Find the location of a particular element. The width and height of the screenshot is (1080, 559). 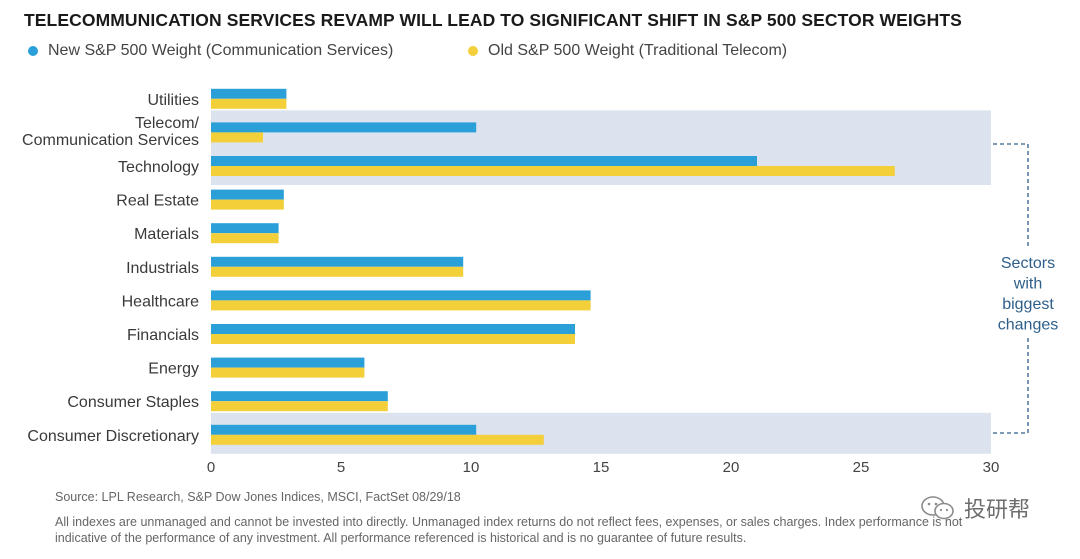

x-tick-label: 30 is located at coordinates (991, 467).